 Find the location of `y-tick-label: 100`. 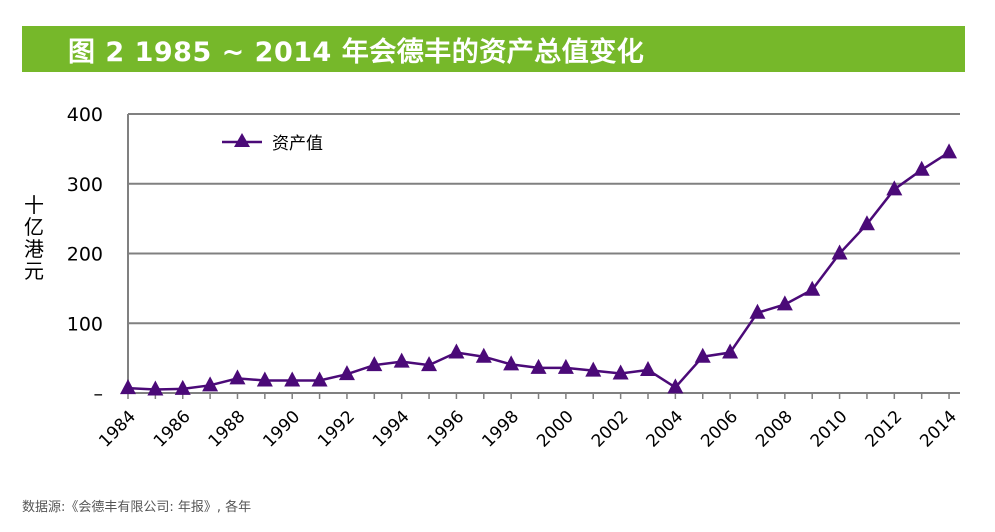

y-tick-label: 100 is located at coordinates (85, 324).